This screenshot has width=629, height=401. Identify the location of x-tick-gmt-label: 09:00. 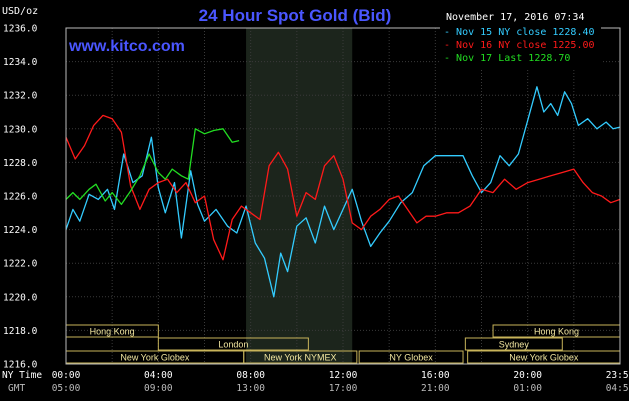
(158, 388).